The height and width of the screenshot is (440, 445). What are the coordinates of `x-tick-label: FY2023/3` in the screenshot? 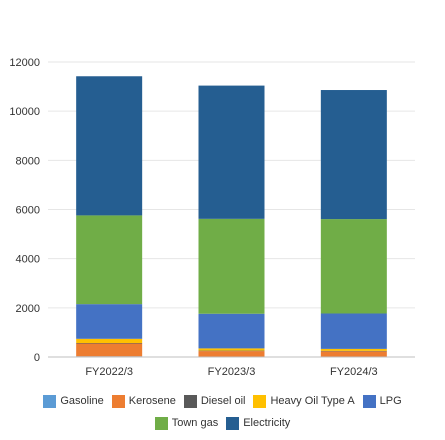 It's located at (232, 372).